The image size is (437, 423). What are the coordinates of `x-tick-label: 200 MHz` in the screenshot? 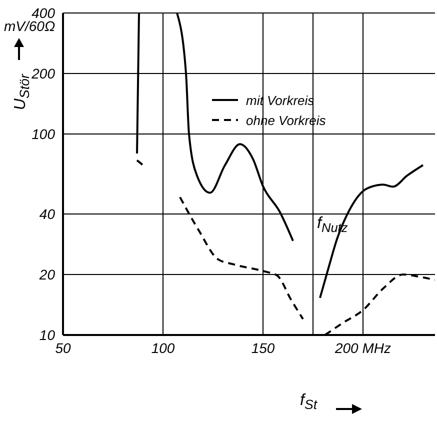 It's located at (363, 348).